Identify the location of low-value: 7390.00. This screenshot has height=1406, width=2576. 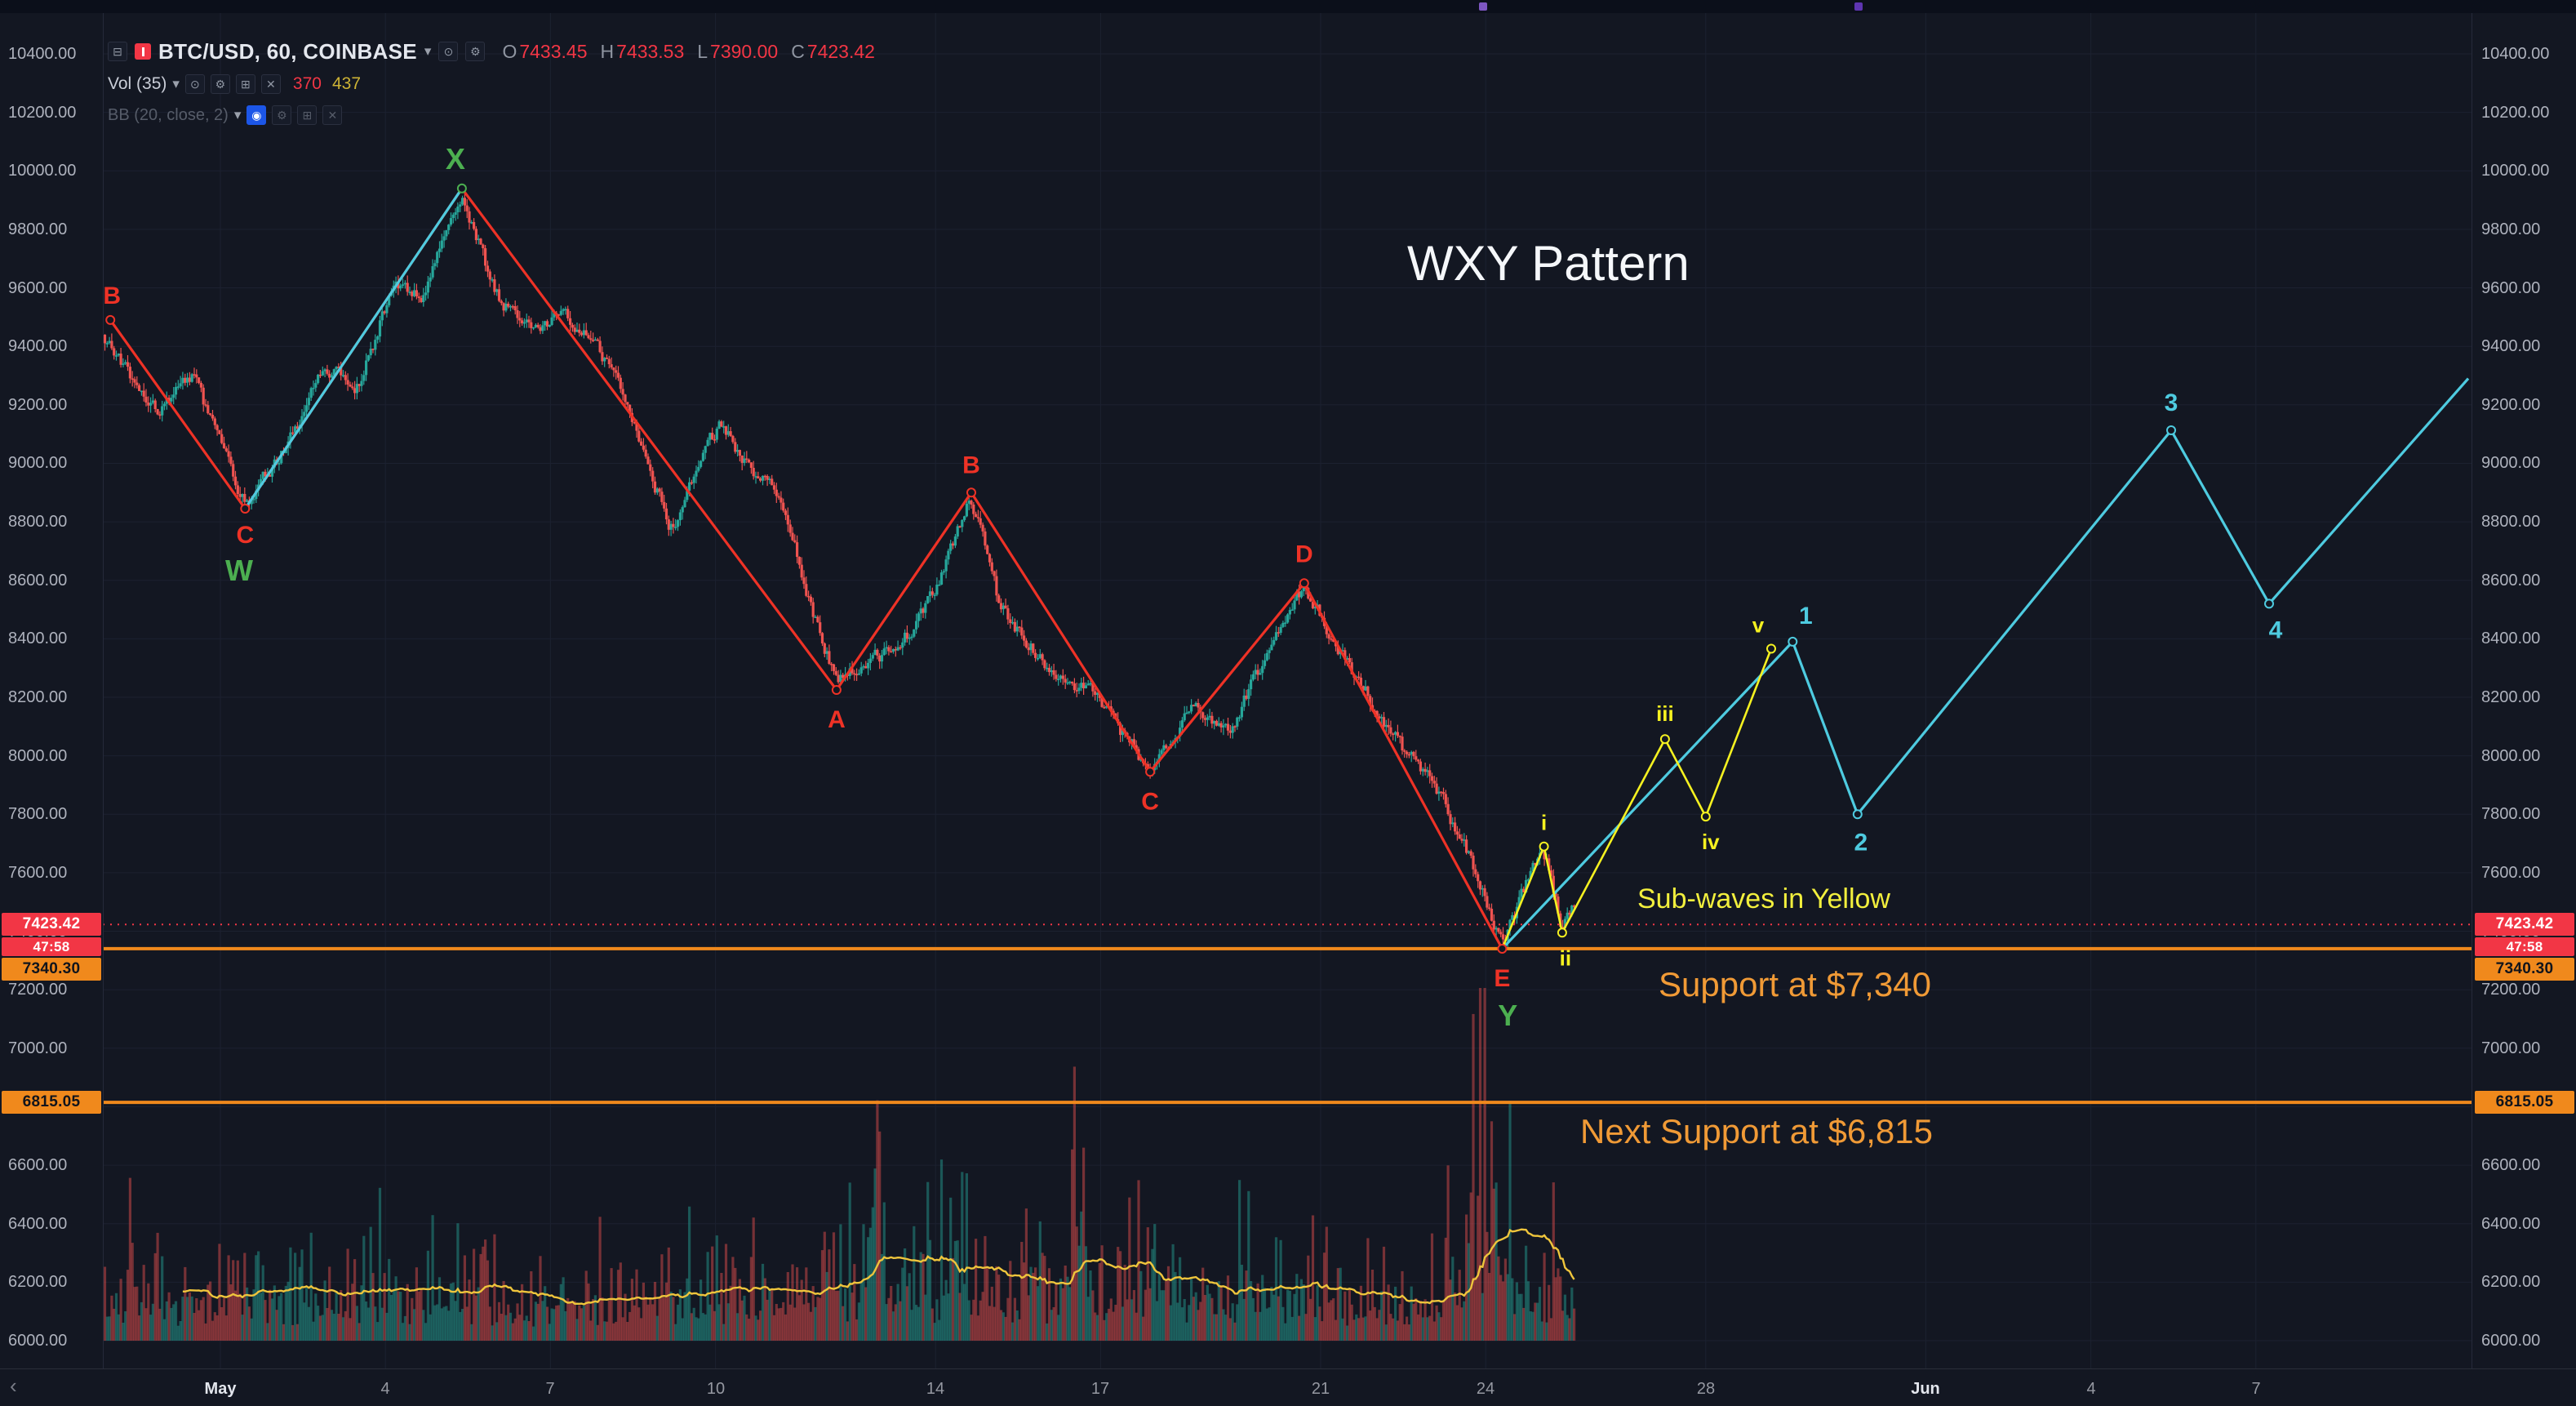
(744, 51).